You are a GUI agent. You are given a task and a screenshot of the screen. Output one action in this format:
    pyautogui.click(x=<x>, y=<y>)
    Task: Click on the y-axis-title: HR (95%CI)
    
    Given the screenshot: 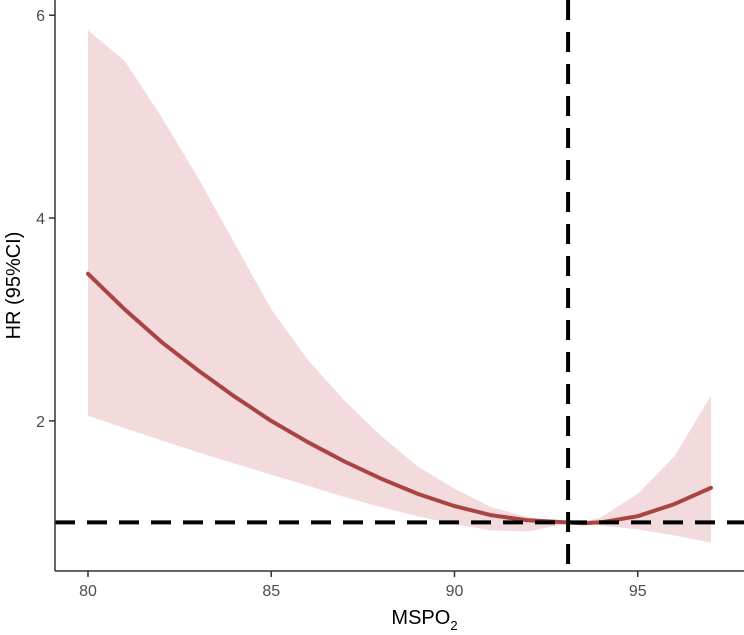 What is the action you would take?
    pyautogui.click(x=14, y=286)
    